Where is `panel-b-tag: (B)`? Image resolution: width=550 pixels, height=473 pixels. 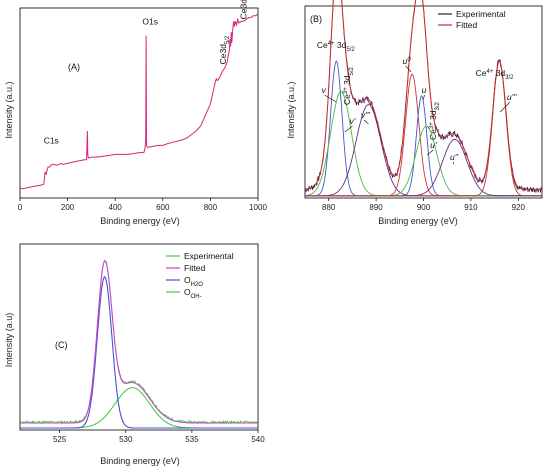
panel-b-tag: (B) is located at coordinates (316, 19).